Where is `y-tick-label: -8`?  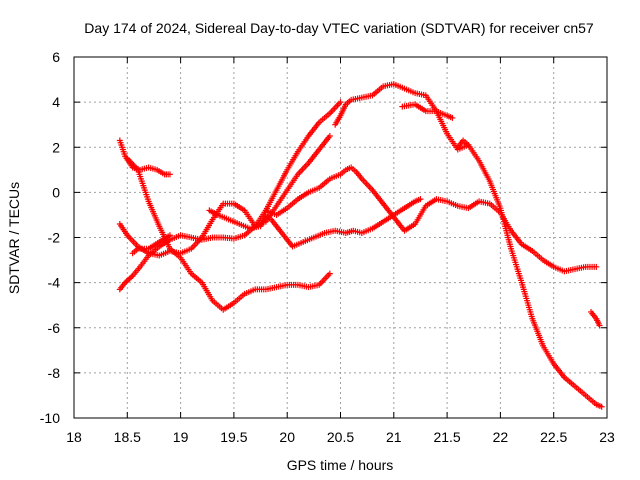 y-tick-label: -8 is located at coordinates (54, 373).